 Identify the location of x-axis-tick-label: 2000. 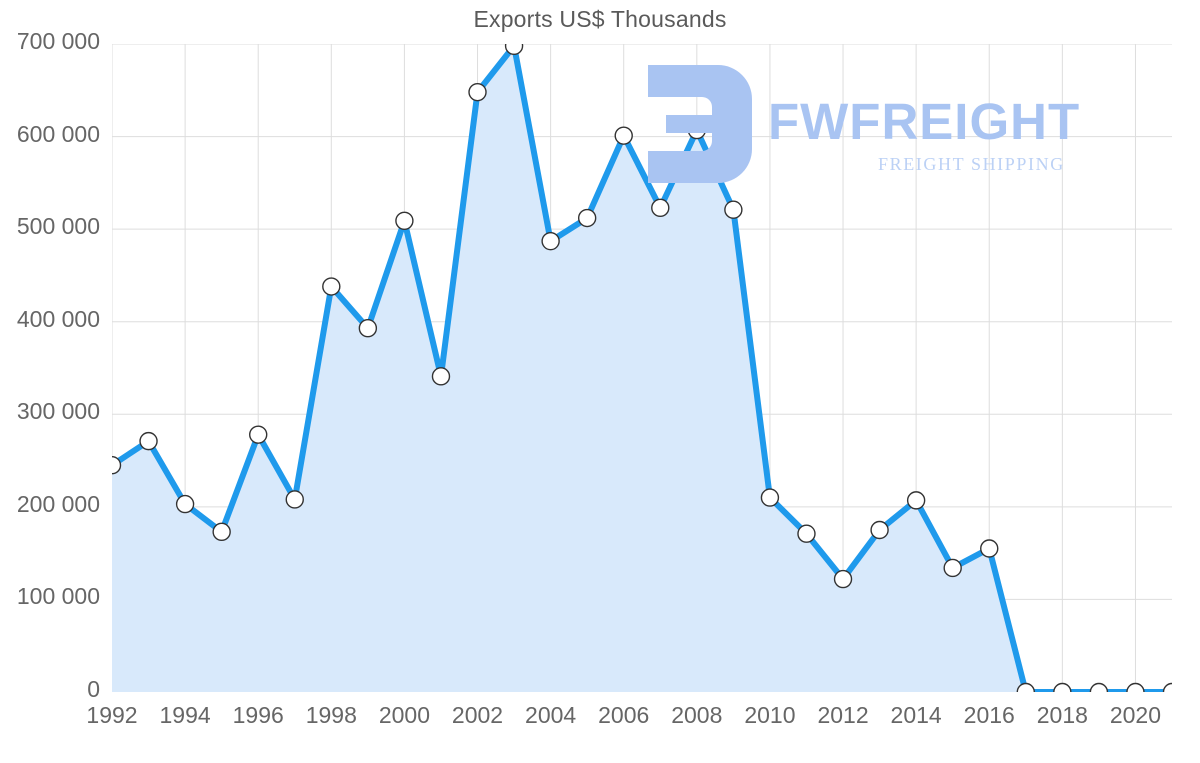
(404, 715).